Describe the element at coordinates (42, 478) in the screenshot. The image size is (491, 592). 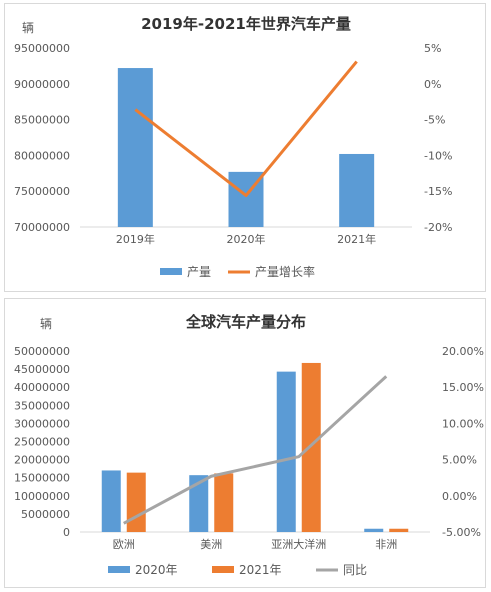
I see `y-tick-label: 15000000` at that location.